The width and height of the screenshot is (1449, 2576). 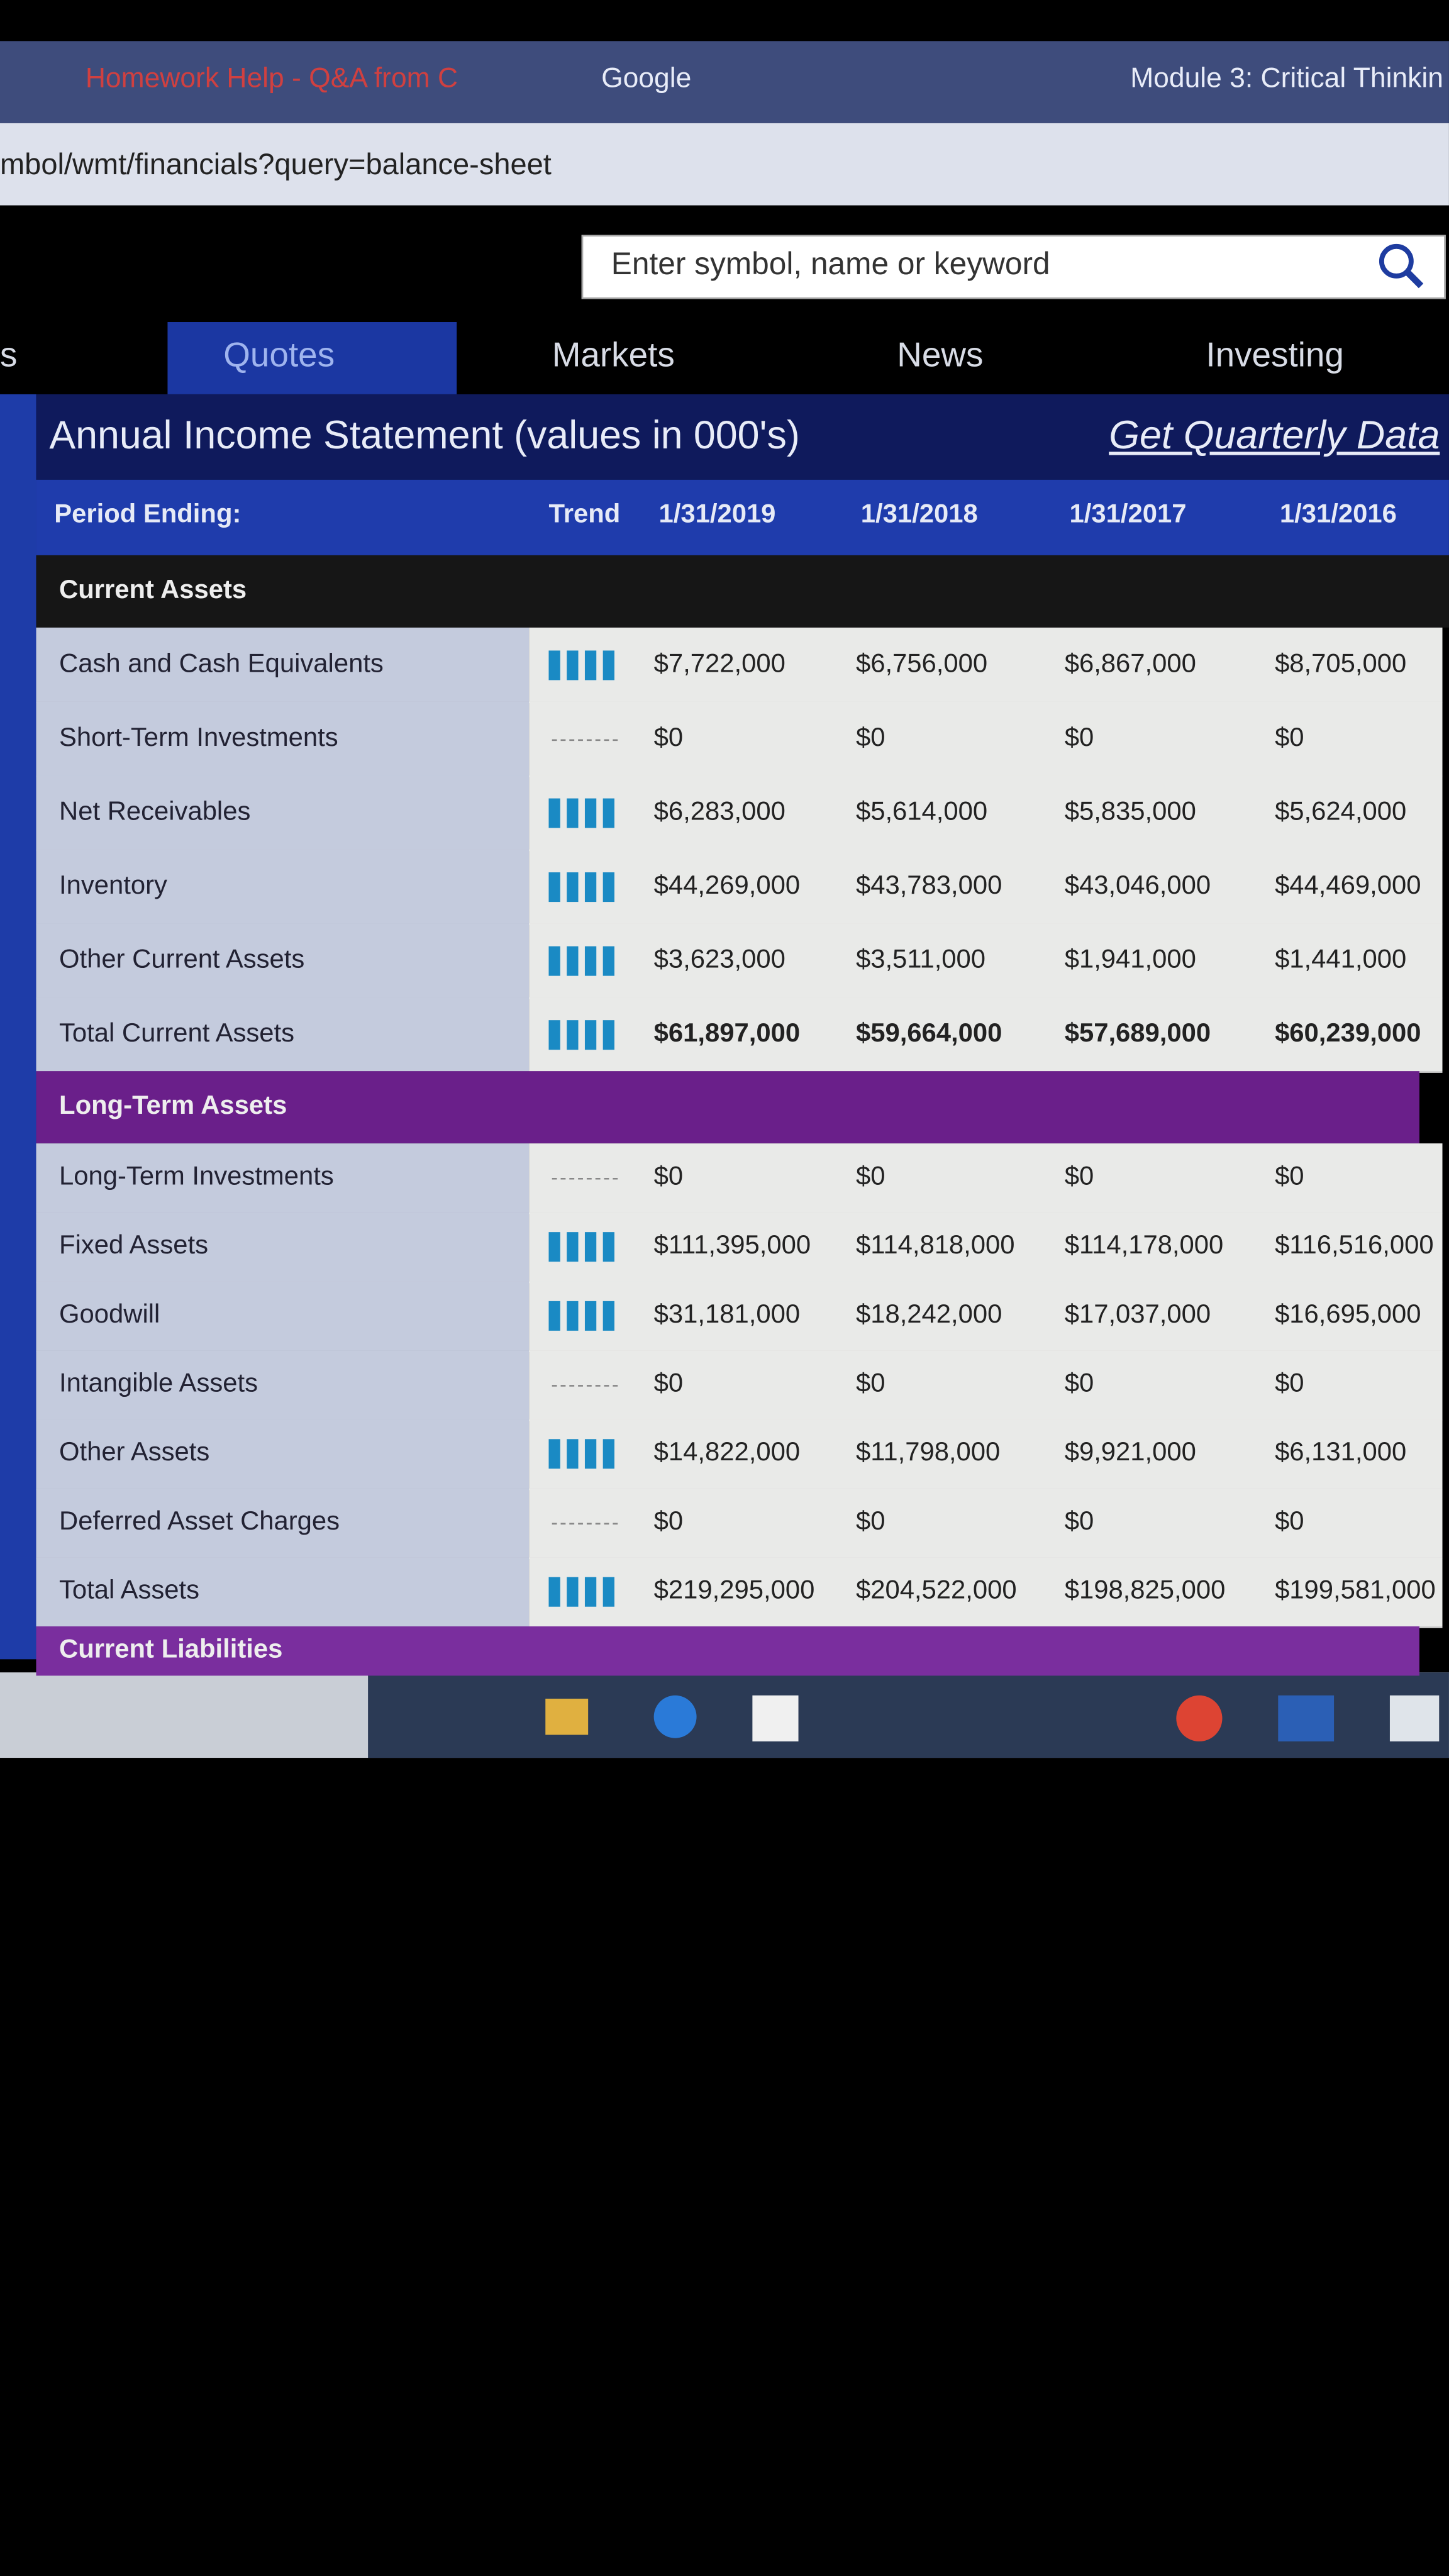 What do you see at coordinates (1348, 1315) in the screenshot?
I see `row-value: $16,695,000` at bounding box center [1348, 1315].